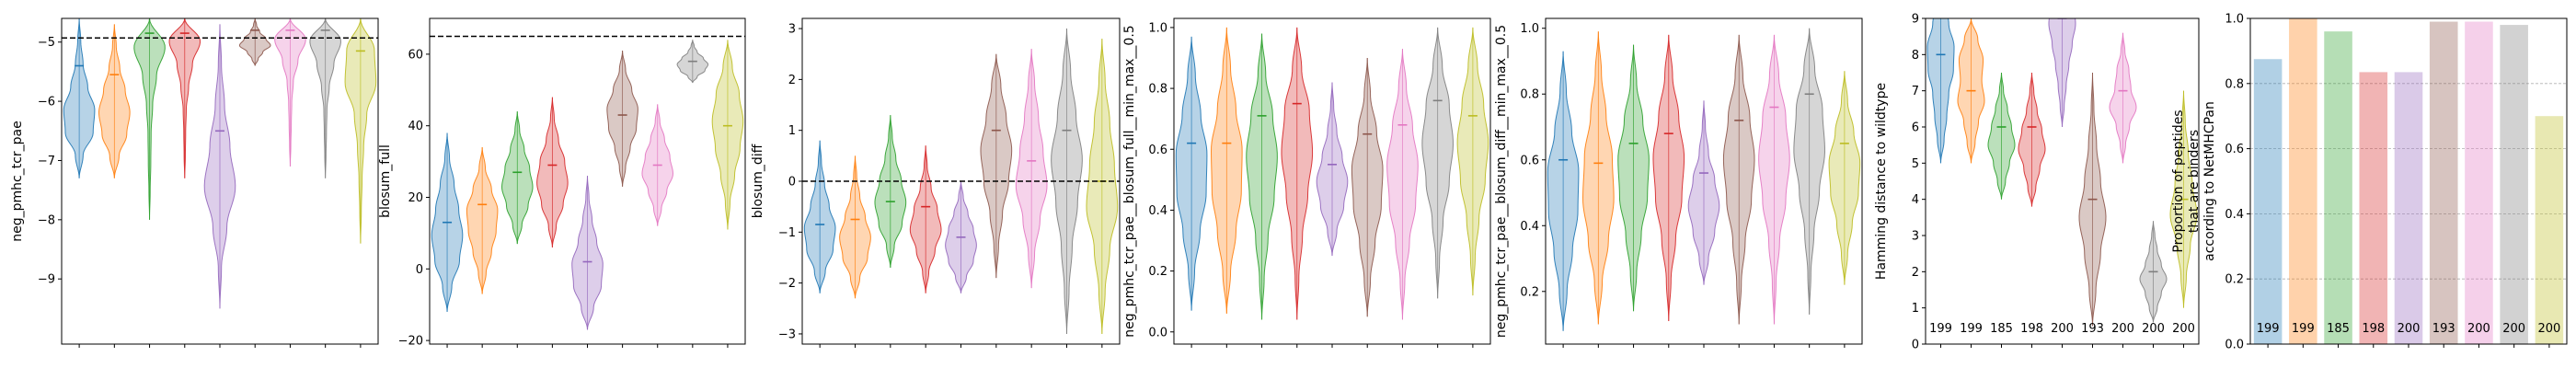 This screenshot has width=2576, height=368. Describe the element at coordinates (1915, 20) in the screenshot. I see `y-tick-label: 9` at that location.